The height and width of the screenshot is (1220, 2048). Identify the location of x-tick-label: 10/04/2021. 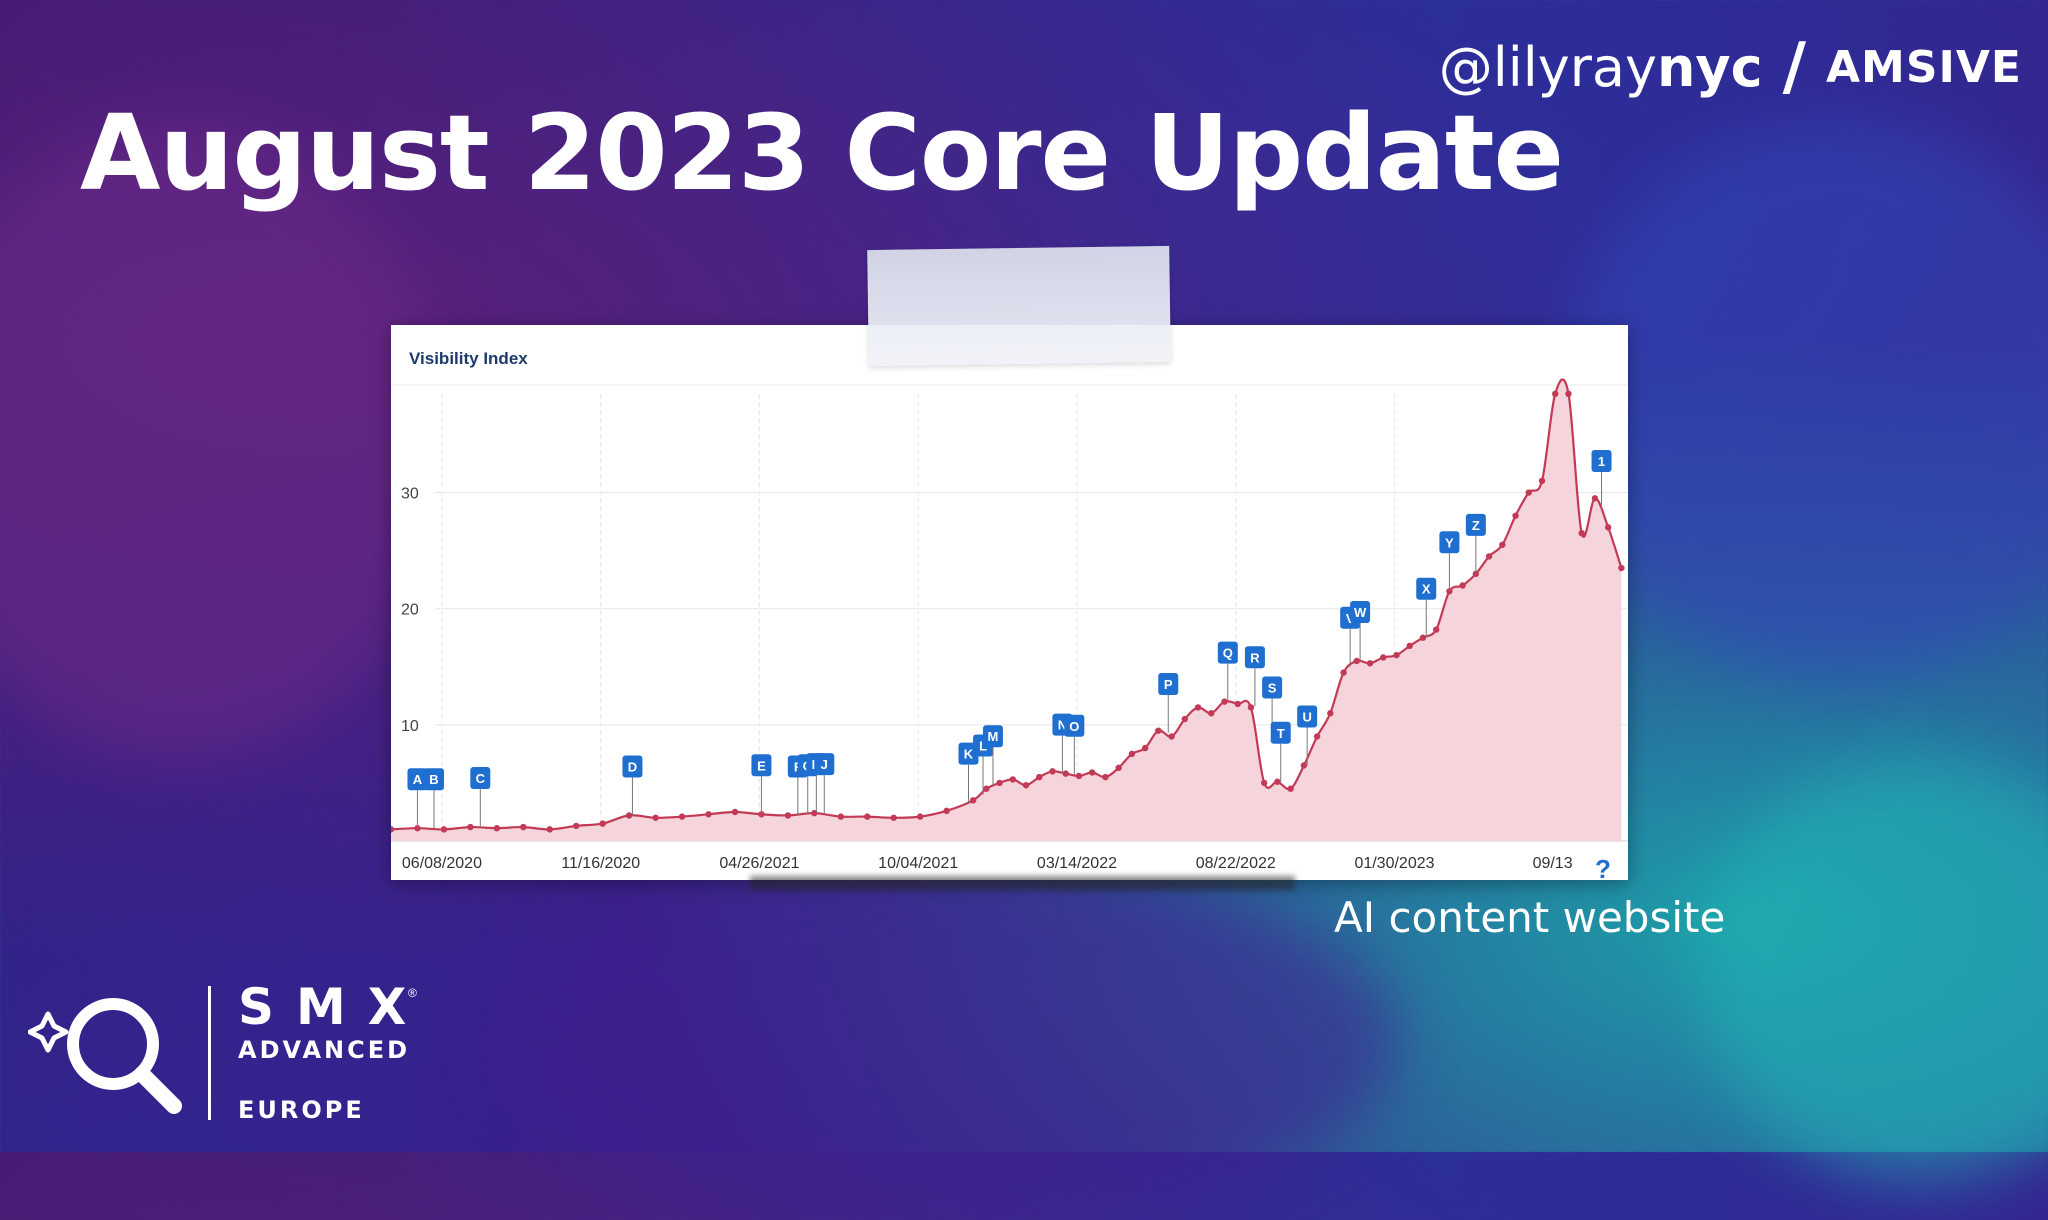
(918, 863).